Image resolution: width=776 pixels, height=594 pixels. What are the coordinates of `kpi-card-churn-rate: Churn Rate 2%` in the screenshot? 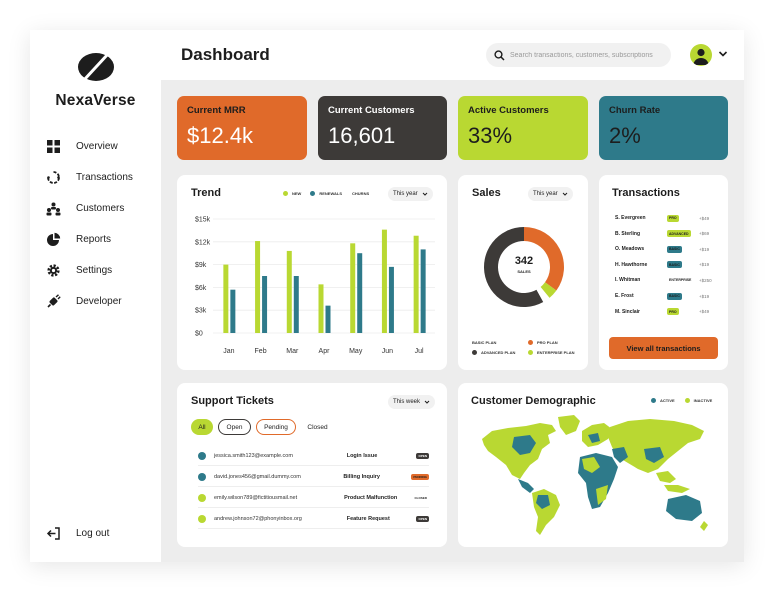 It's located at (663, 128).